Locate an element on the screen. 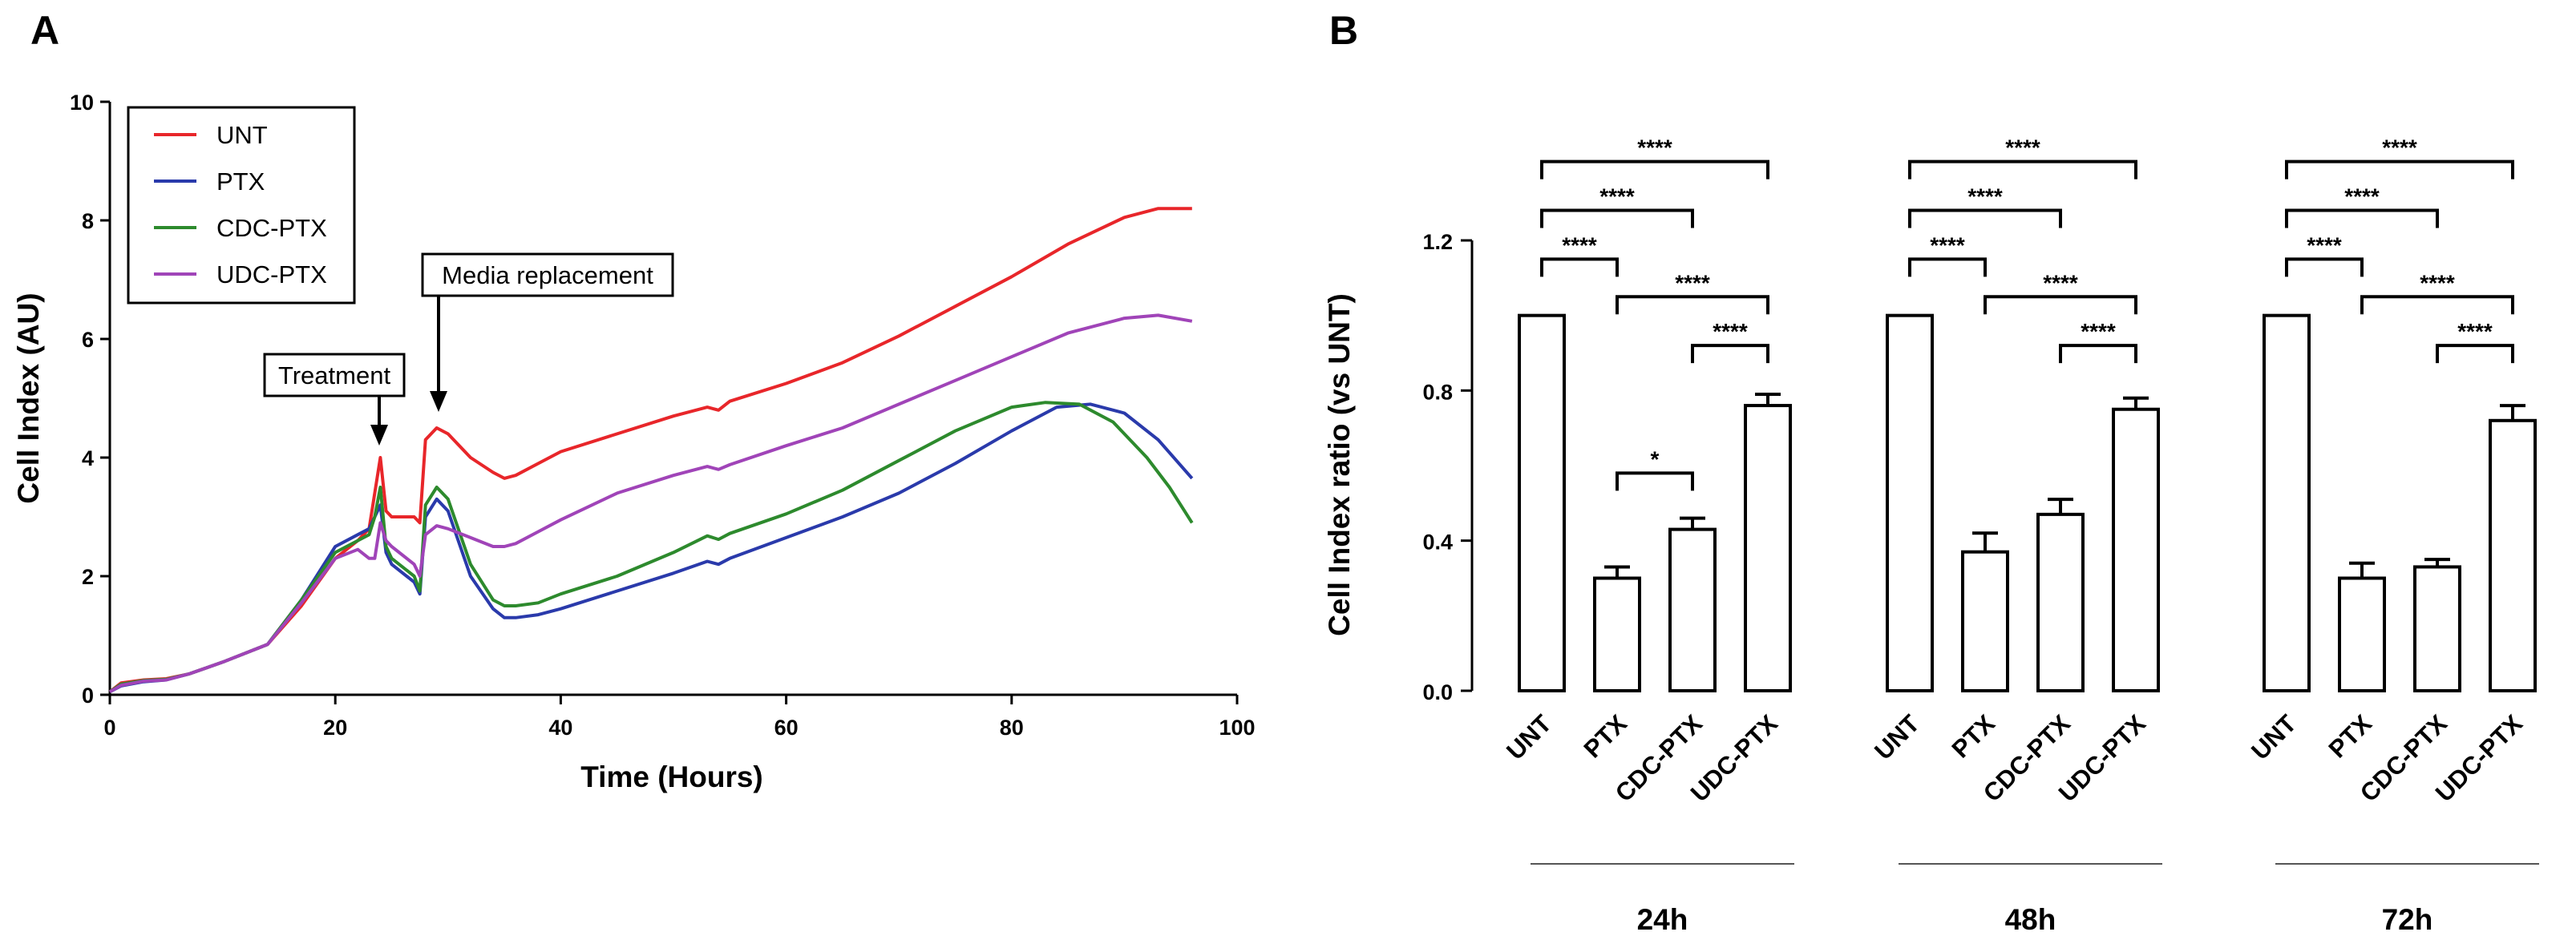 This screenshot has width=2576, height=948. bar-48h-unt is located at coordinates (1910, 502).